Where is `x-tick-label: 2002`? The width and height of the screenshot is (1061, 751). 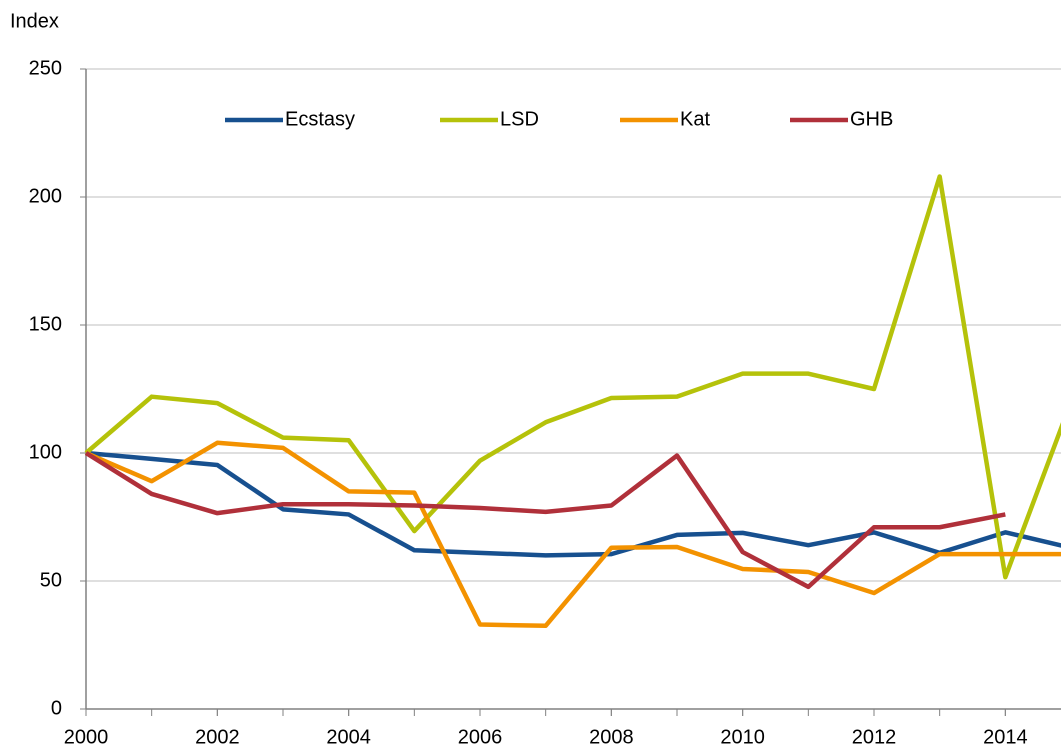 x-tick-label: 2002 is located at coordinates (217, 737).